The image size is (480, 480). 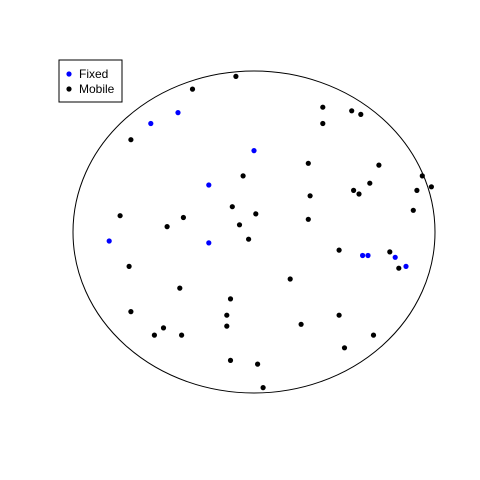 I want to click on legend-box, so click(x=90, y=81).